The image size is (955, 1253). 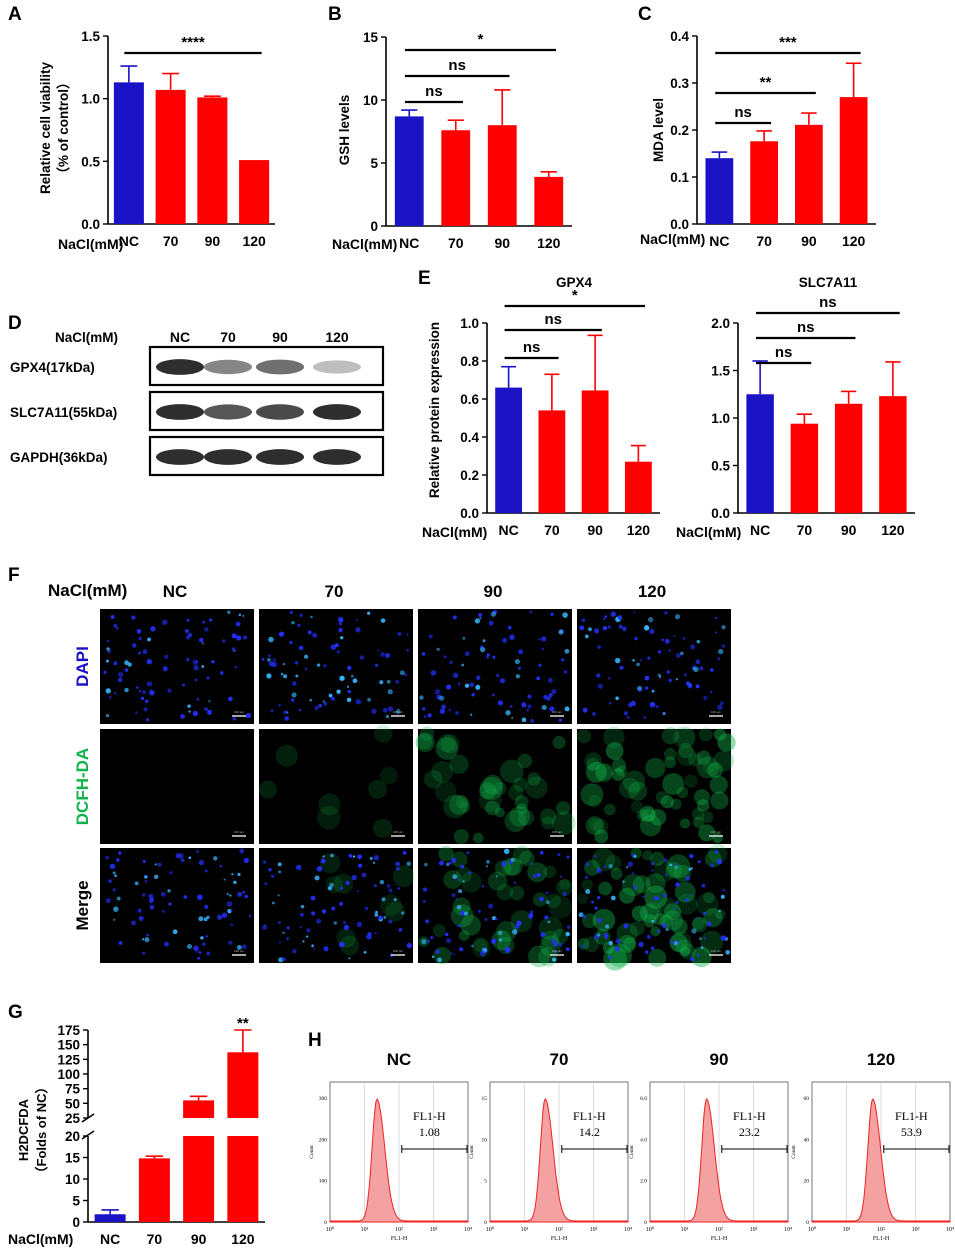 I want to click on sig-label: ns, so click(x=784, y=352).